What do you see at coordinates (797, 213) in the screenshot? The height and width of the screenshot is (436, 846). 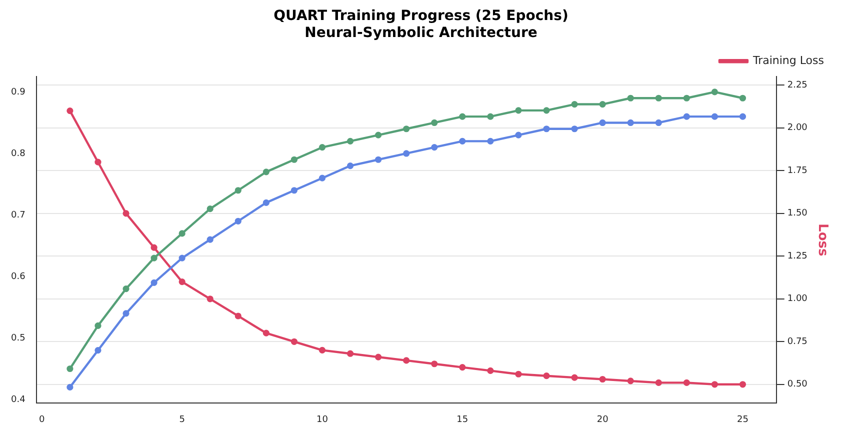 I see `y2-tick-label: 1.50` at bounding box center [797, 213].